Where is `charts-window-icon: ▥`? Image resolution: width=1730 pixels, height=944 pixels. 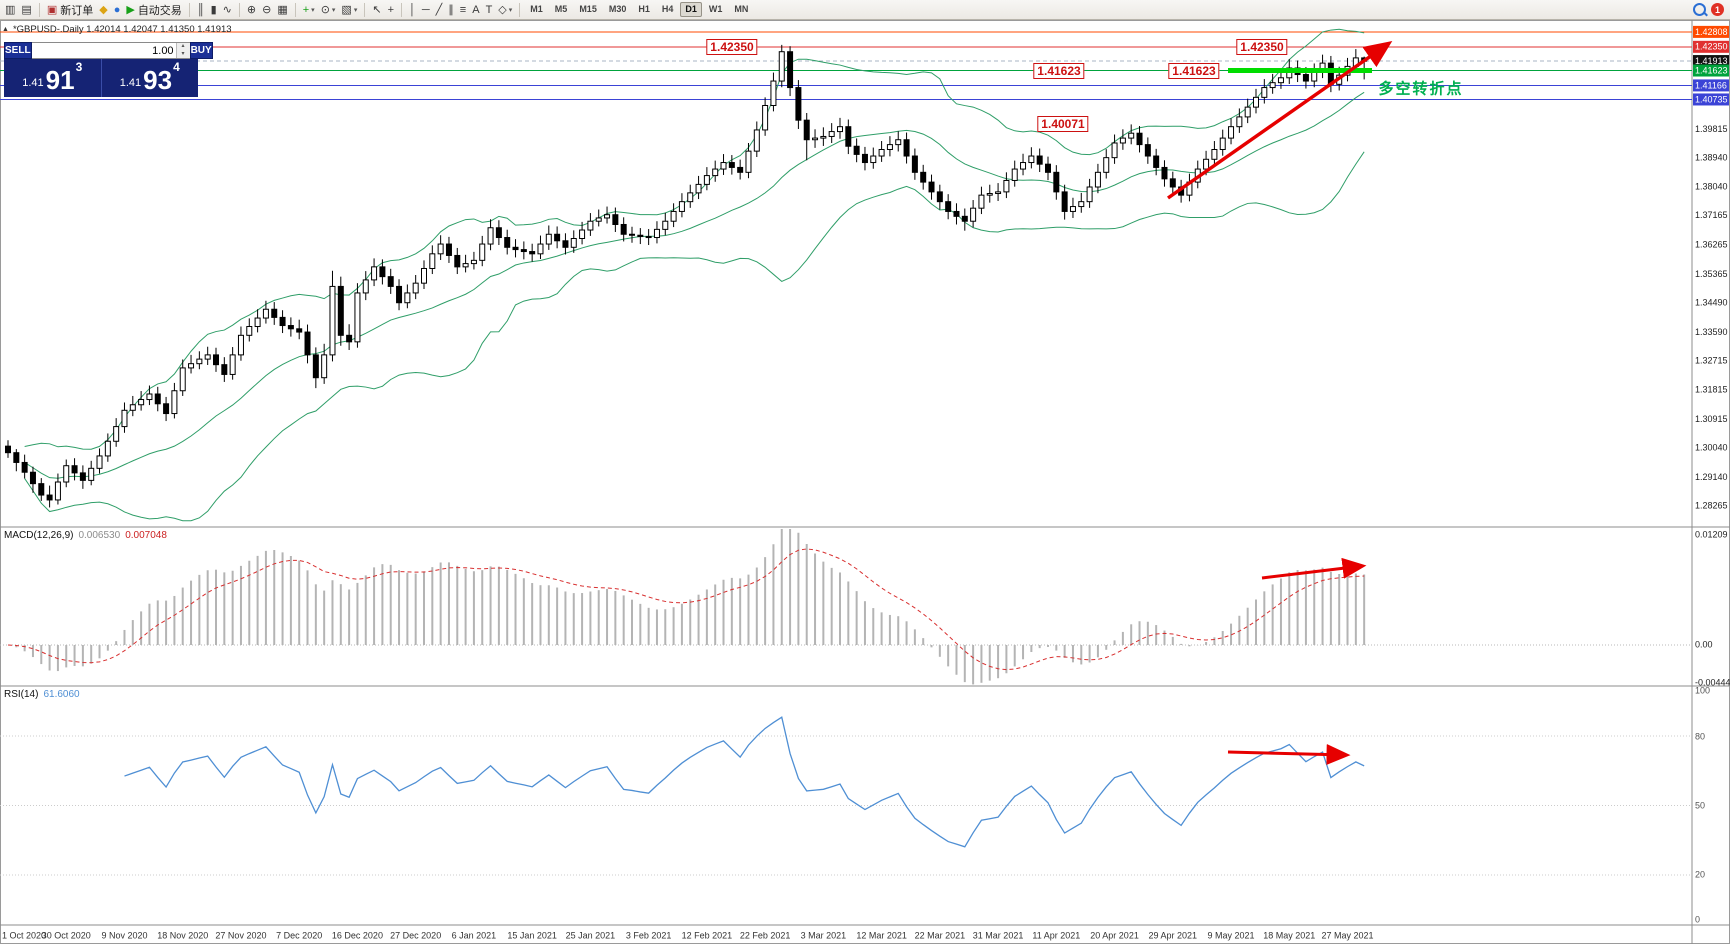
charts-window-icon: ▥ is located at coordinates (10, 10).